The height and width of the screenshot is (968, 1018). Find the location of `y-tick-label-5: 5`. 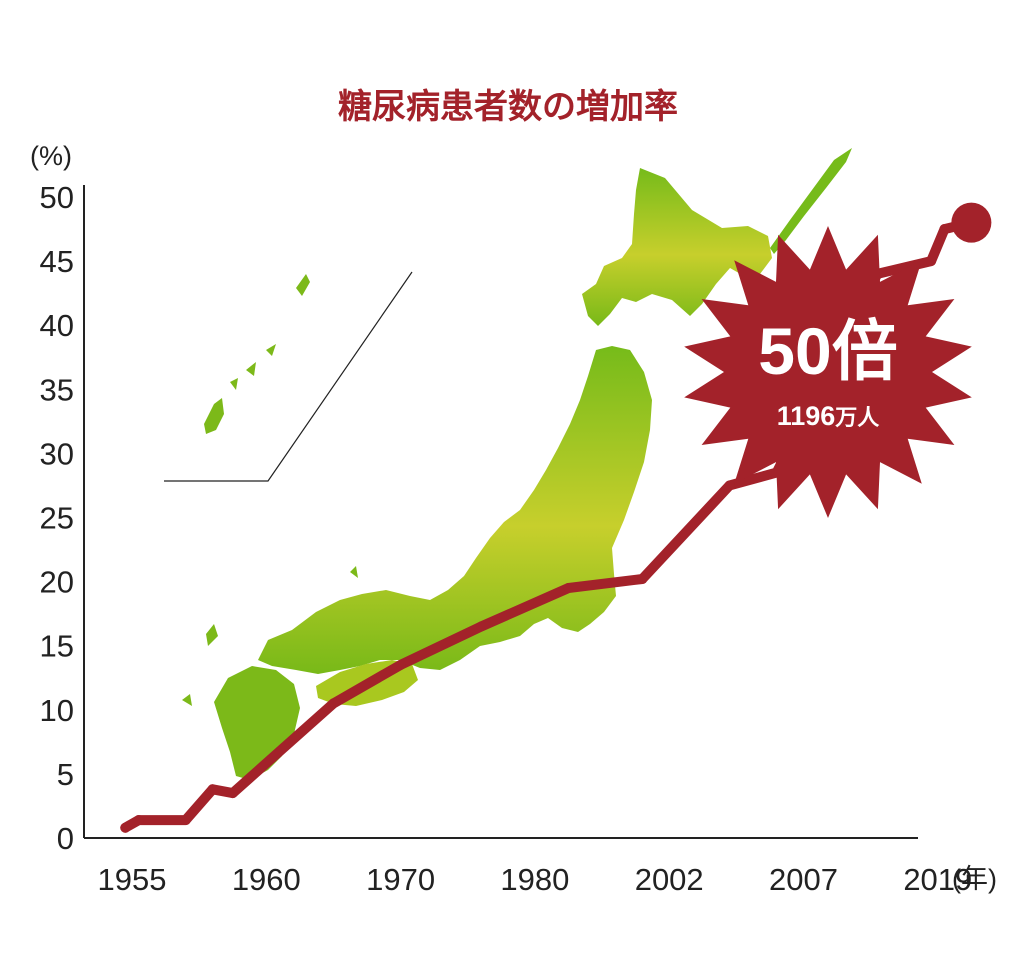

y-tick-label-5: 5 is located at coordinates (65, 774).